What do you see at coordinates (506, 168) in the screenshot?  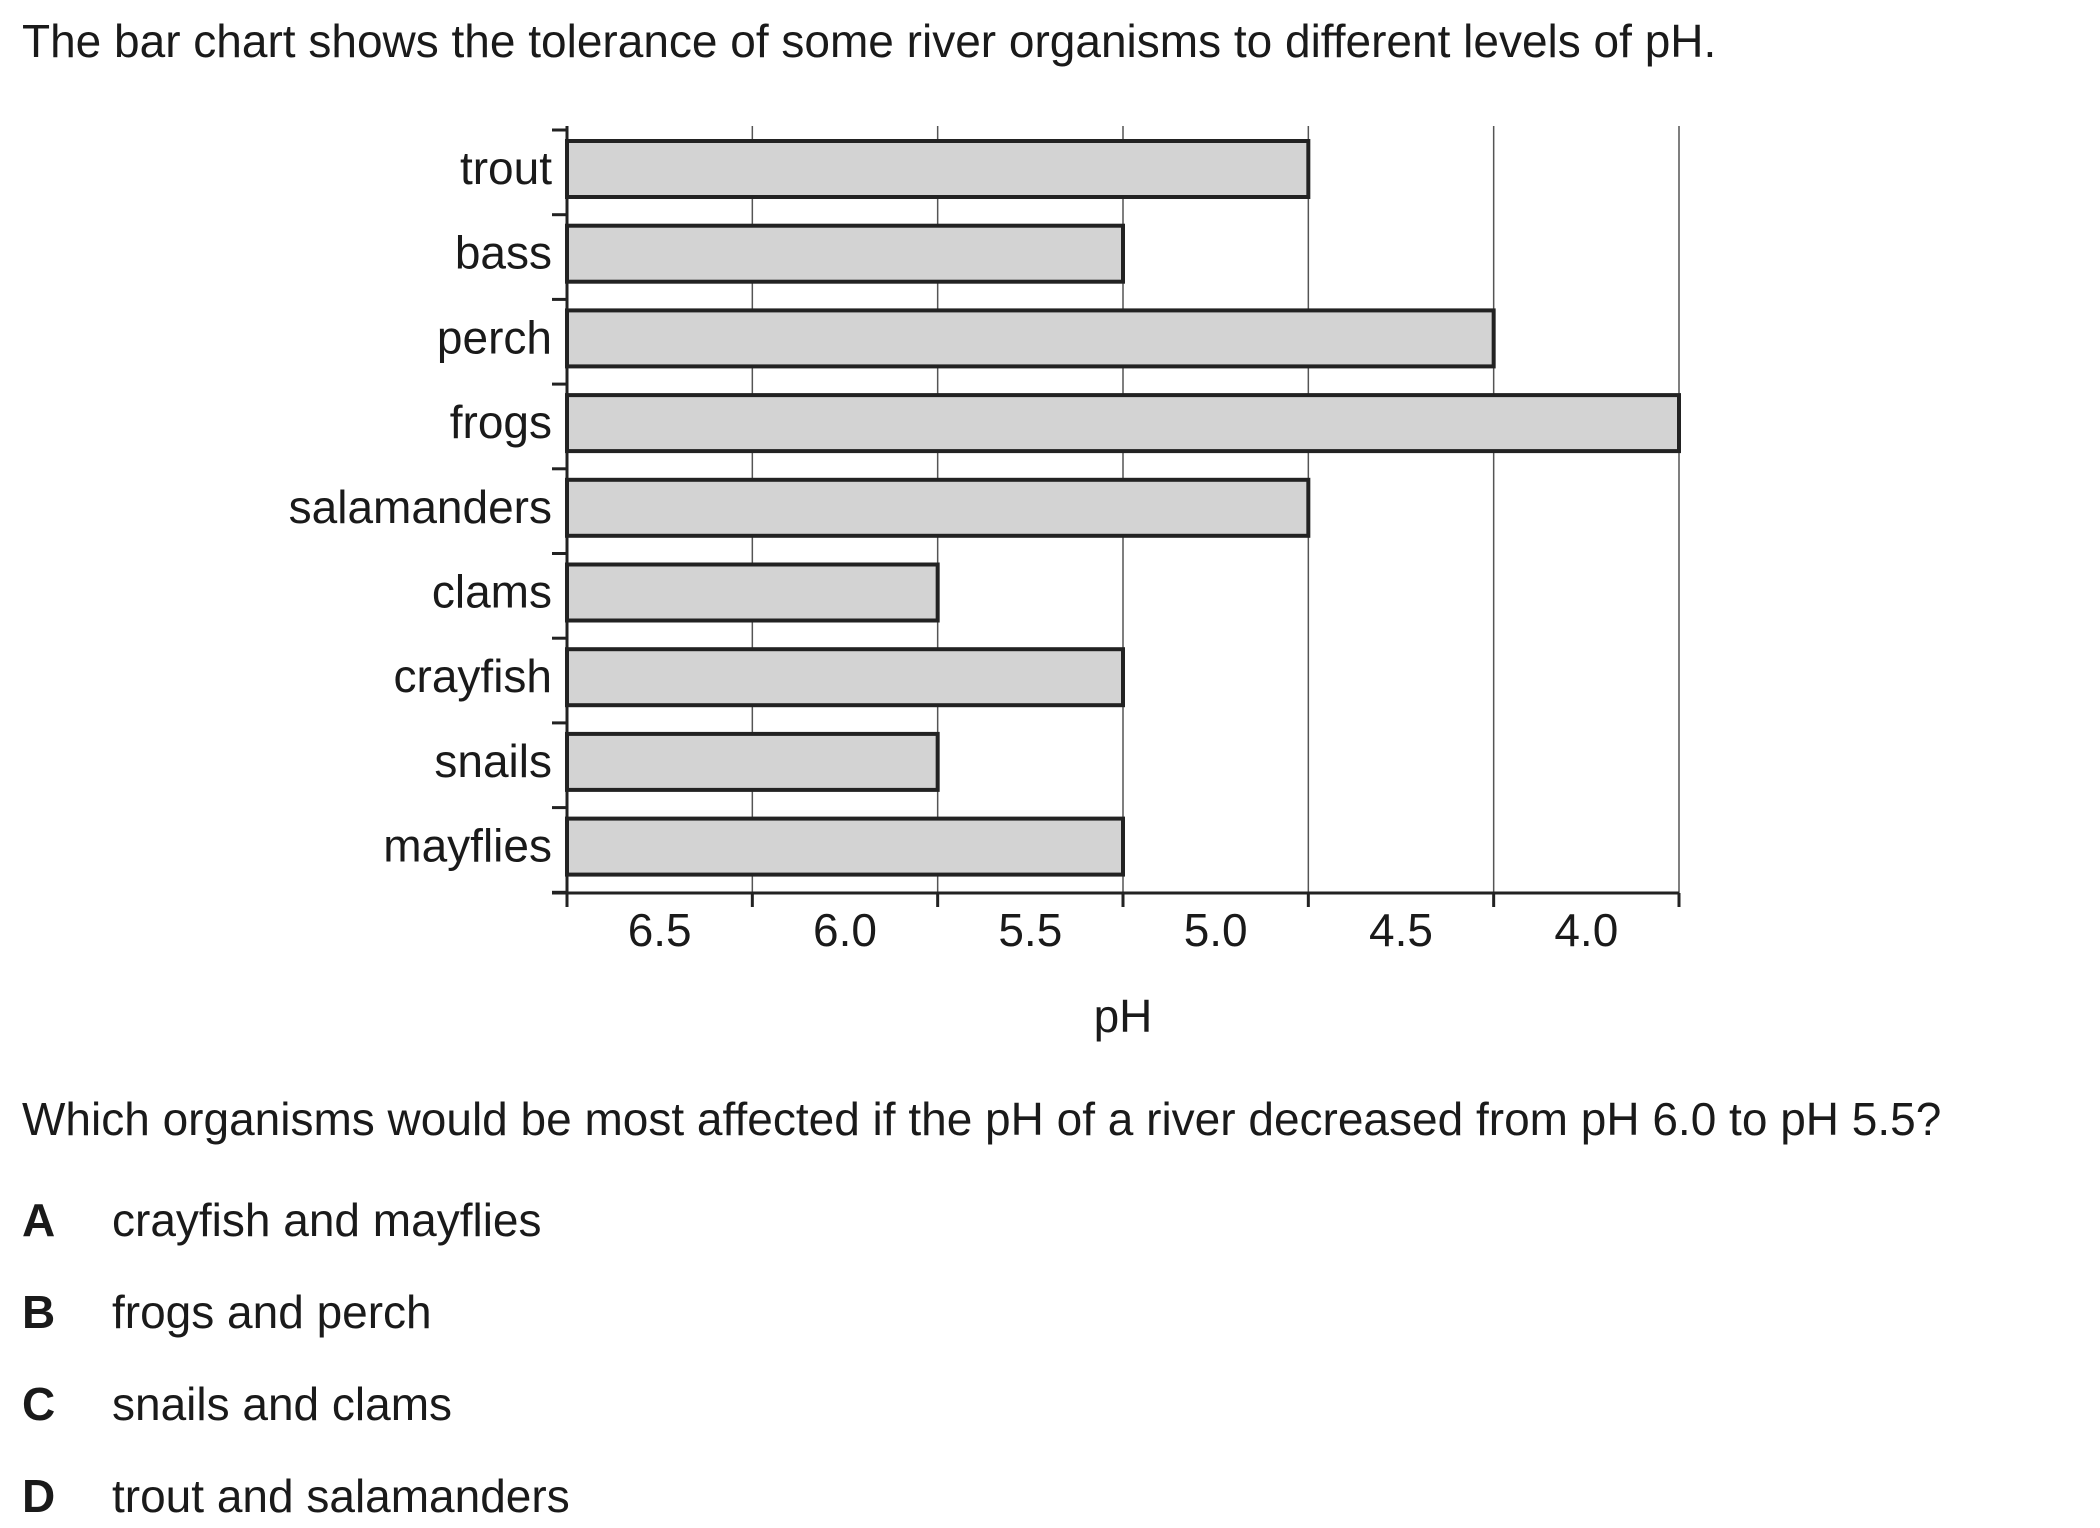 I see `category-label: trout` at bounding box center [506, 168].